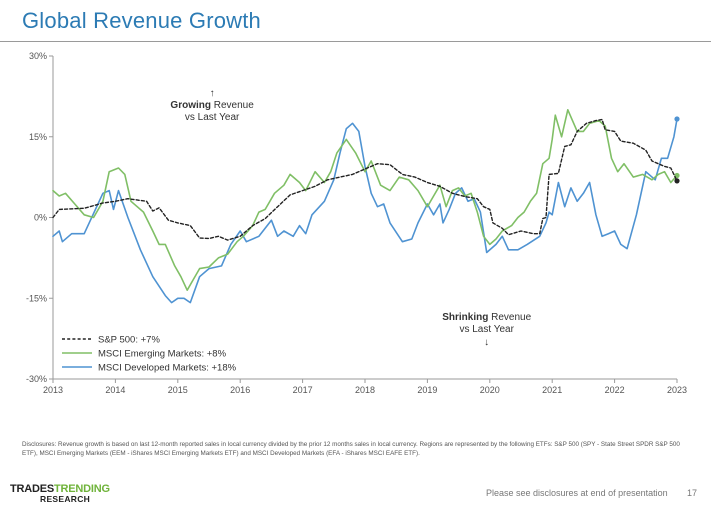 The width and height of the screenshot is (711, 516). I want to click on y-tick-label: 15%, so click(38, 137).